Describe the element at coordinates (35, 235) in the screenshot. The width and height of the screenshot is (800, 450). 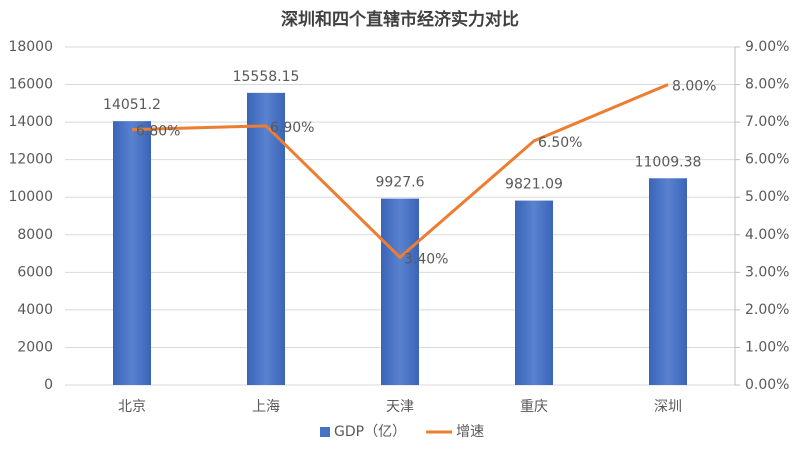
I see `y-tick-label: 8000` at that location.